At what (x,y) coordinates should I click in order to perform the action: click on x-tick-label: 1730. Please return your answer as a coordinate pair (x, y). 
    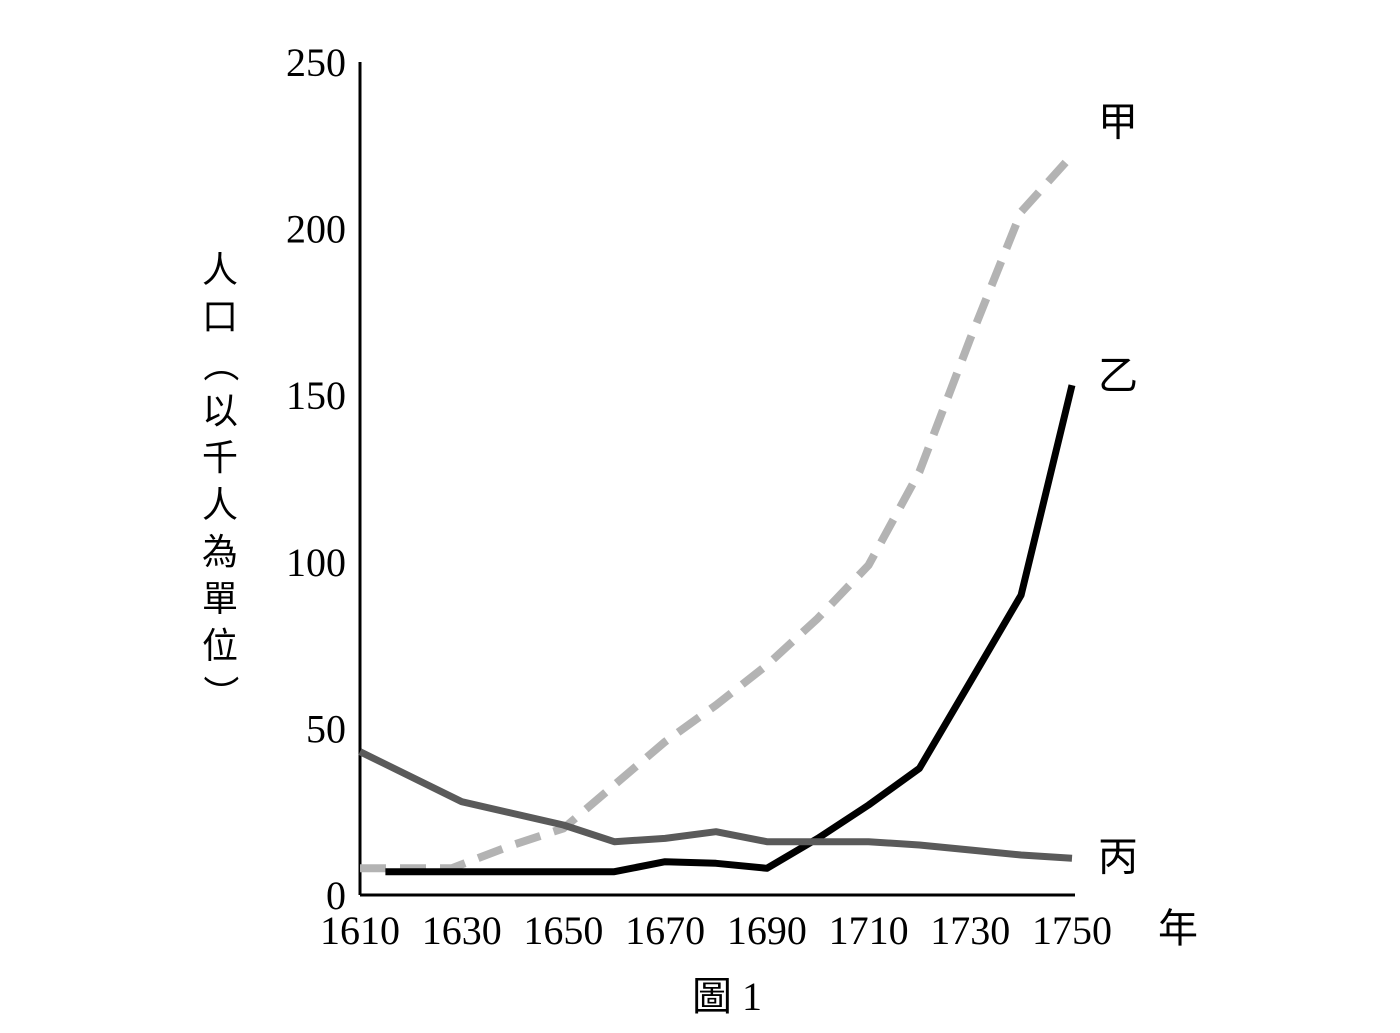
    Looking at the image, I should click on (970, 930).